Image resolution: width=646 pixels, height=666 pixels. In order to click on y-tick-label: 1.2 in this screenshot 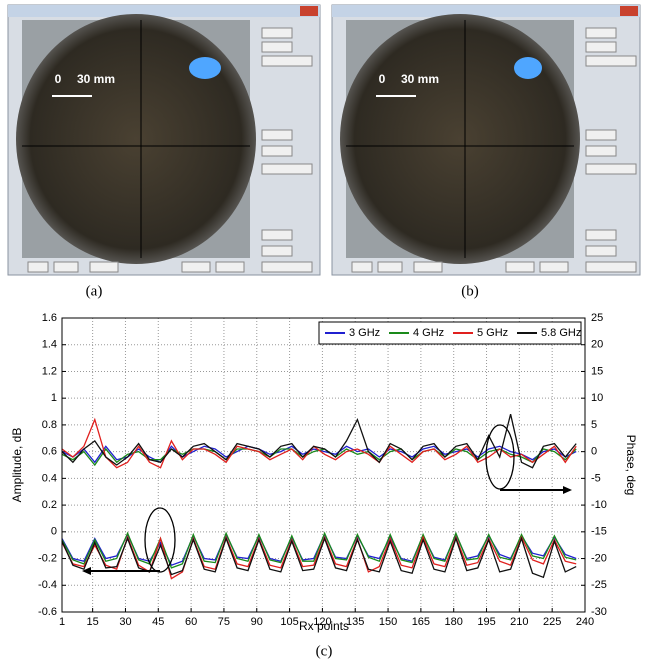, I will do `click(49, 371)`.